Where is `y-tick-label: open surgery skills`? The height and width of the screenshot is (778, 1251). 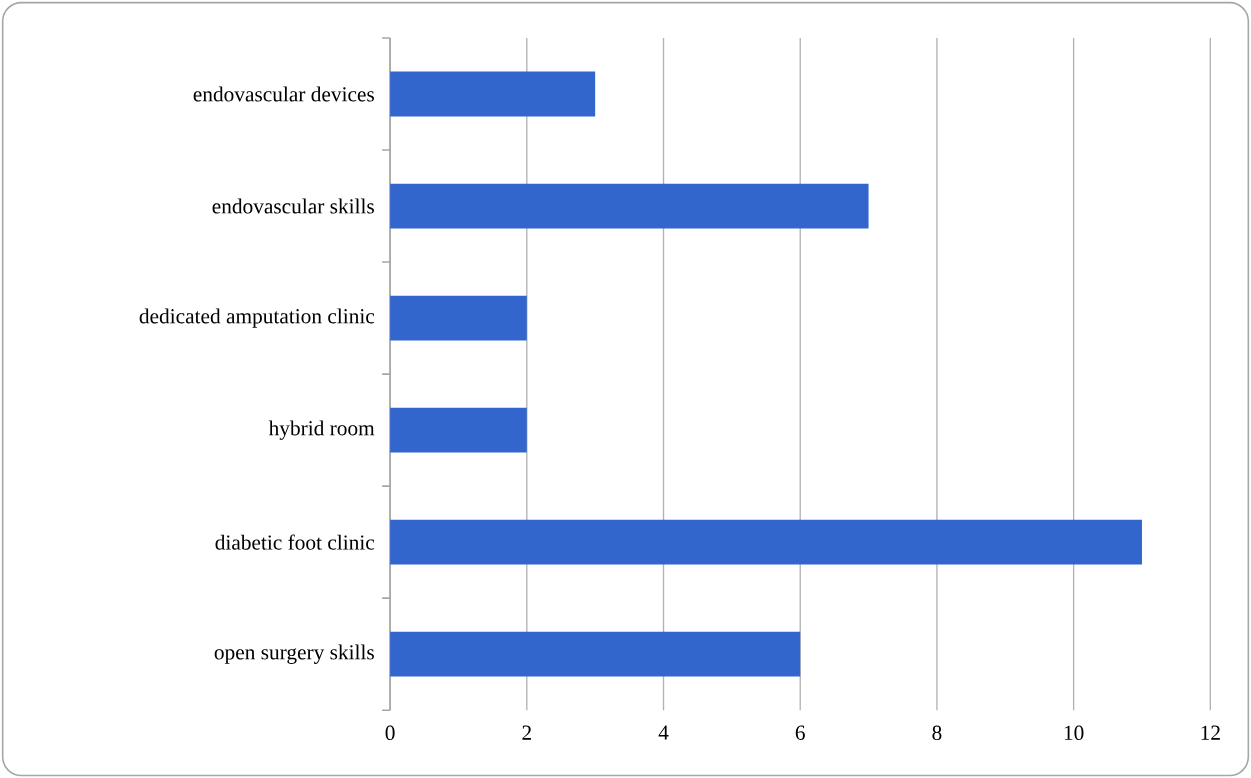
y-tick-label: open surgery skills is located at coordinates (294, 654).